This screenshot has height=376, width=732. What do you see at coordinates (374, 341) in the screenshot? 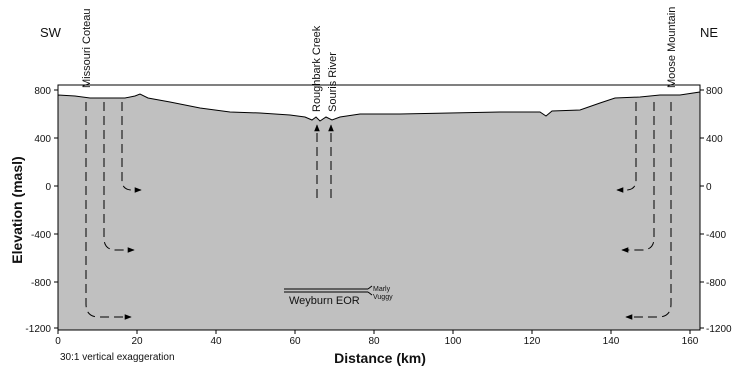
I see `x-tick: 80` at bounding box center [374, 341].